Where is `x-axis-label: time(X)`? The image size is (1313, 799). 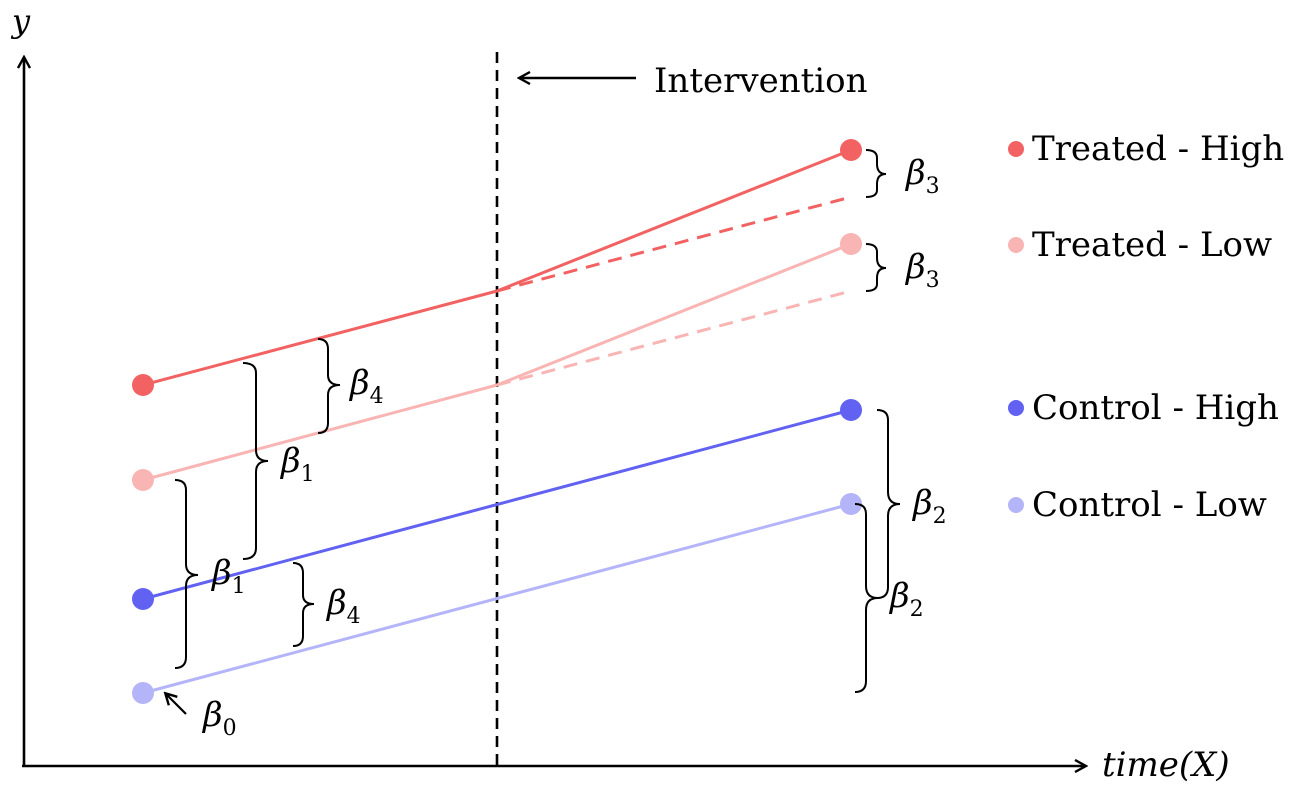
x-axis-label: time(X) is located at coordinates (1166, 765).